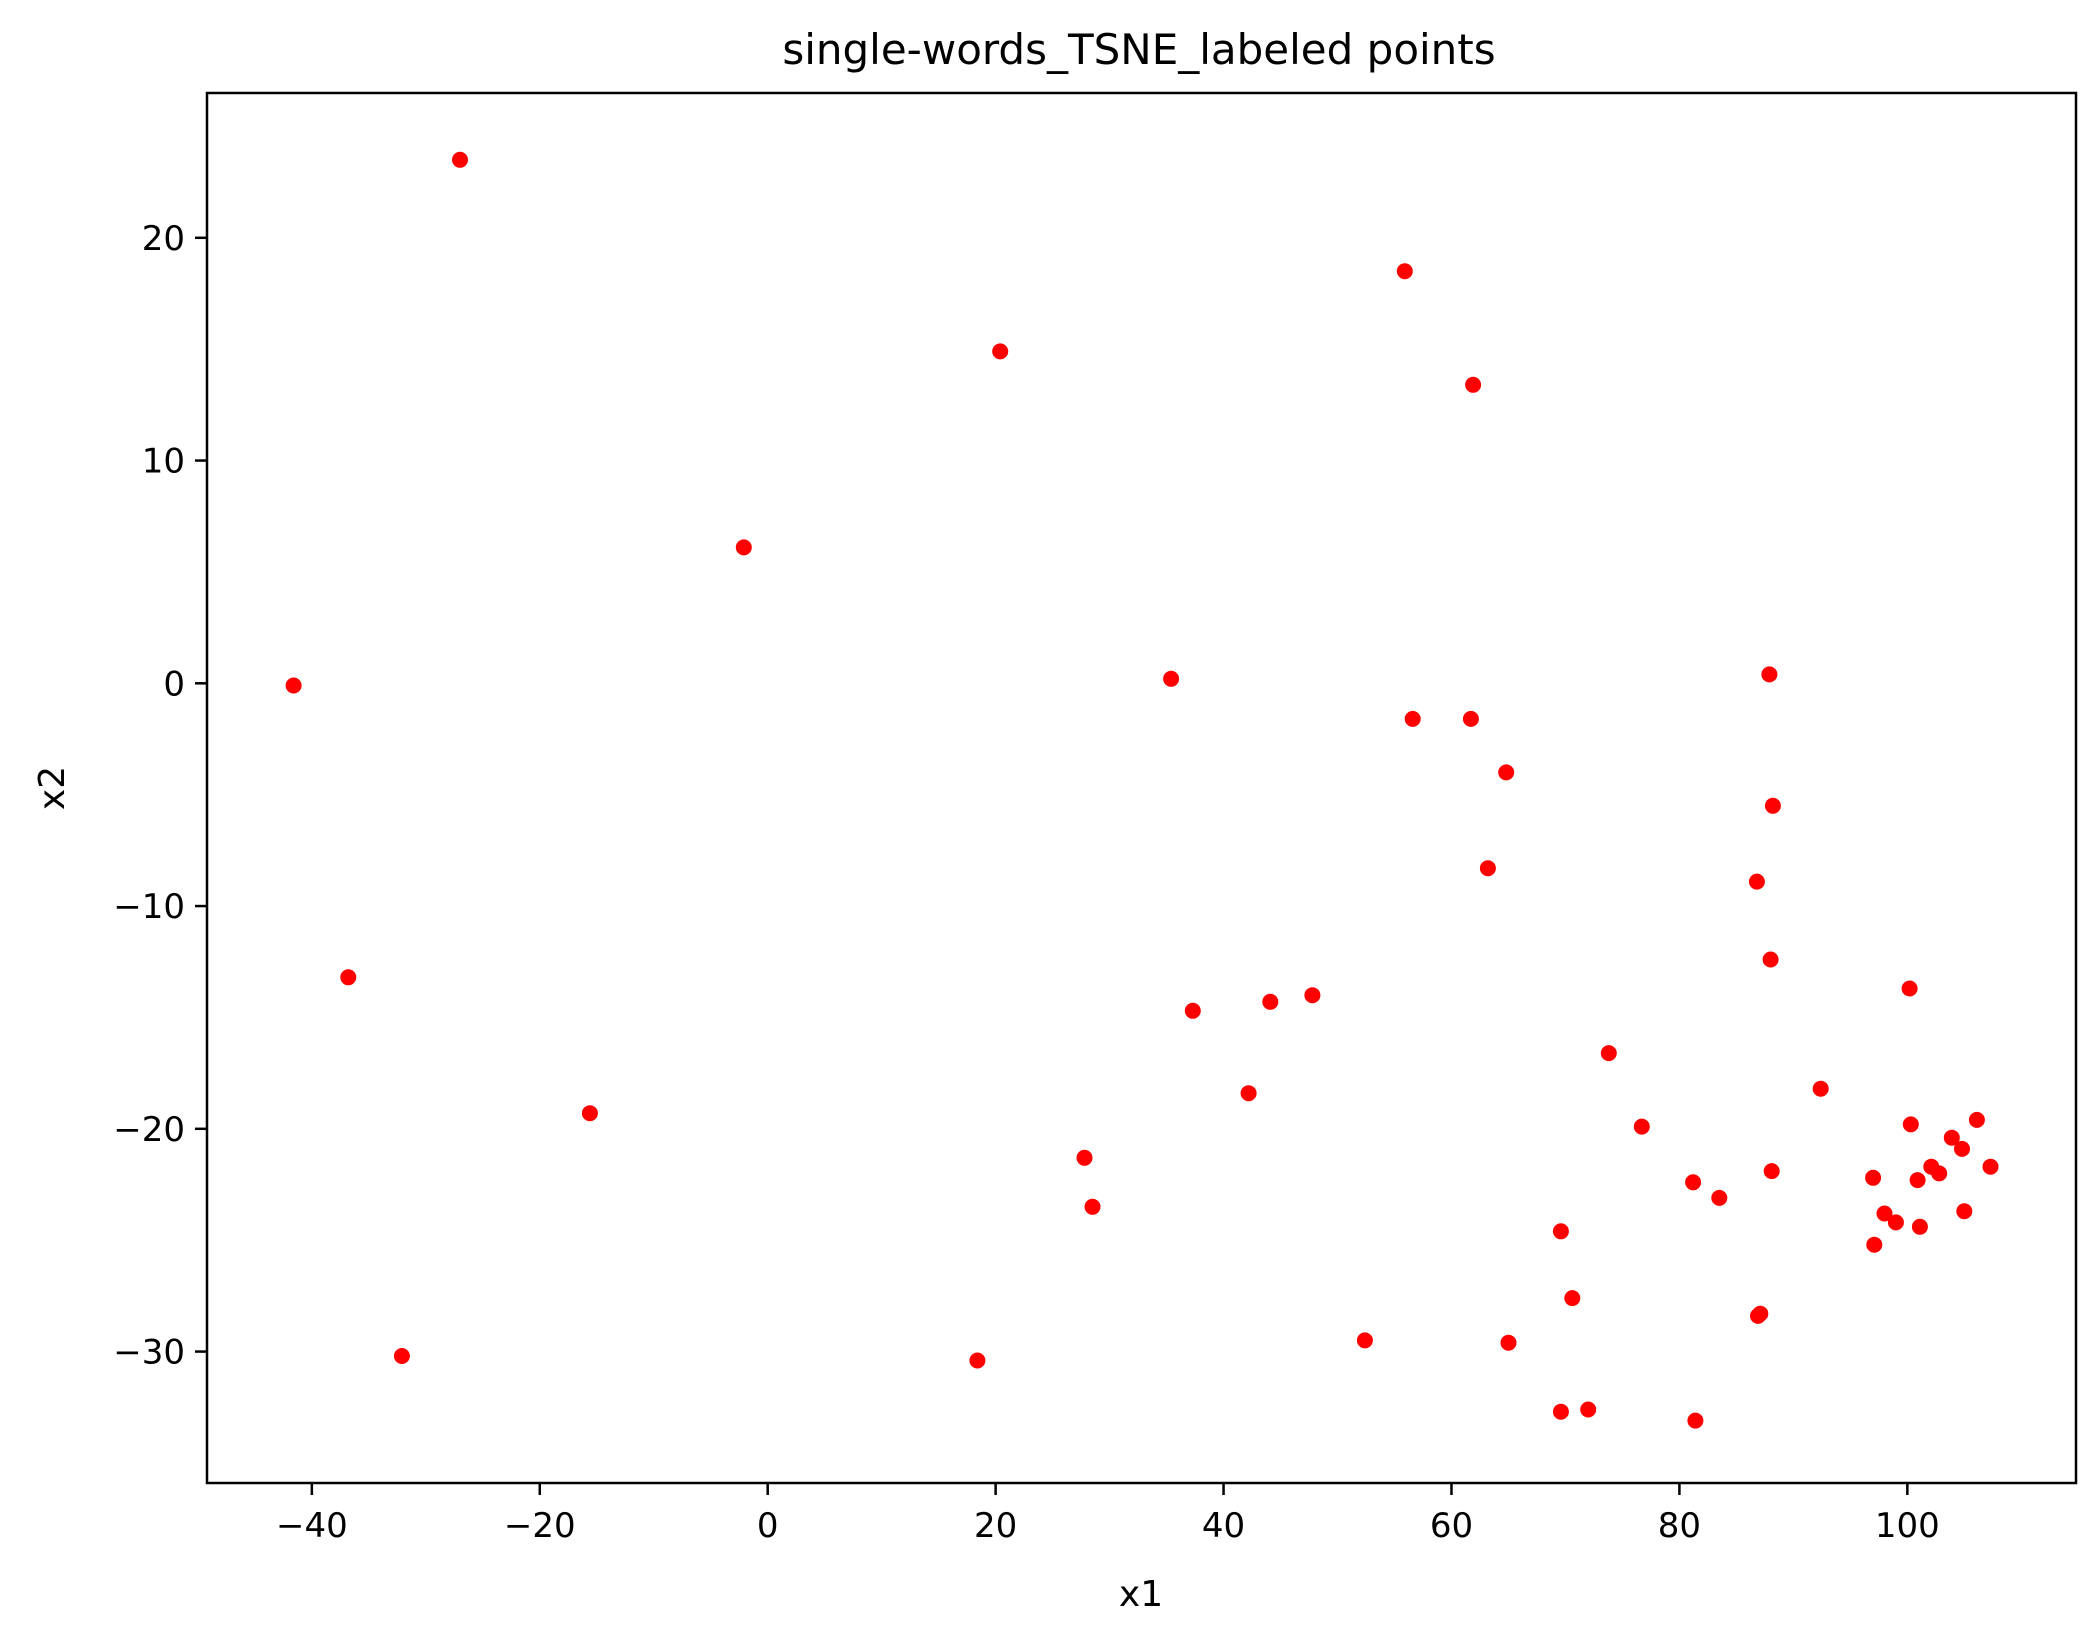  I want to click on x-tick-label: 60, so click(1451, 1526).